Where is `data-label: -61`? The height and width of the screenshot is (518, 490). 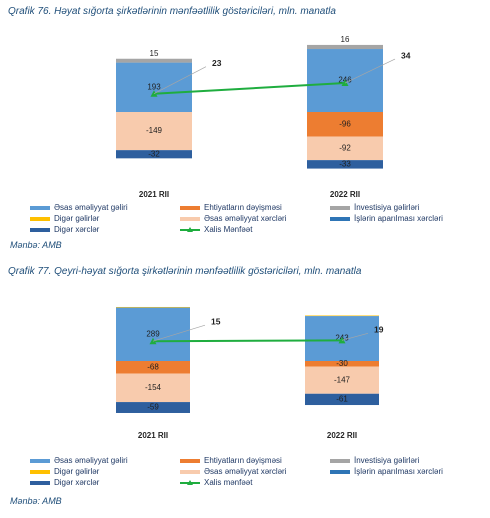
data-label: -61 is located at coordinates (342, 398).